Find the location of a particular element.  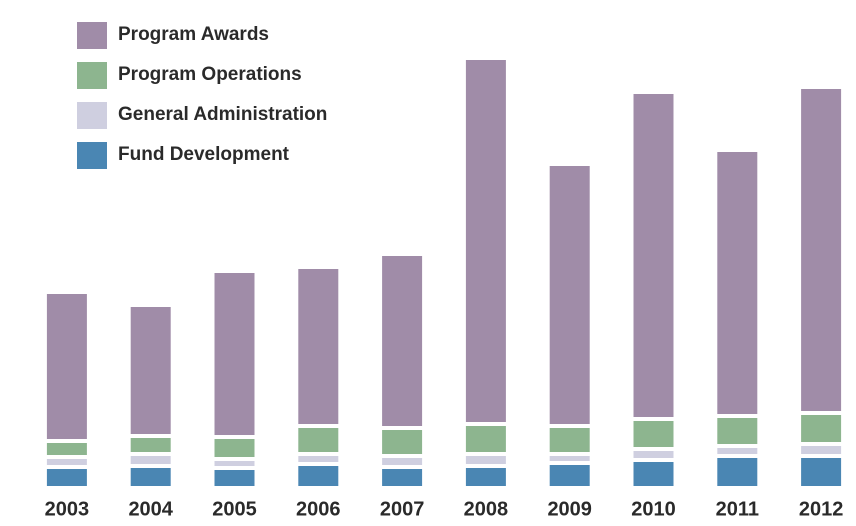

x-tick-label: 2005 is located at coordinates (234, 509).